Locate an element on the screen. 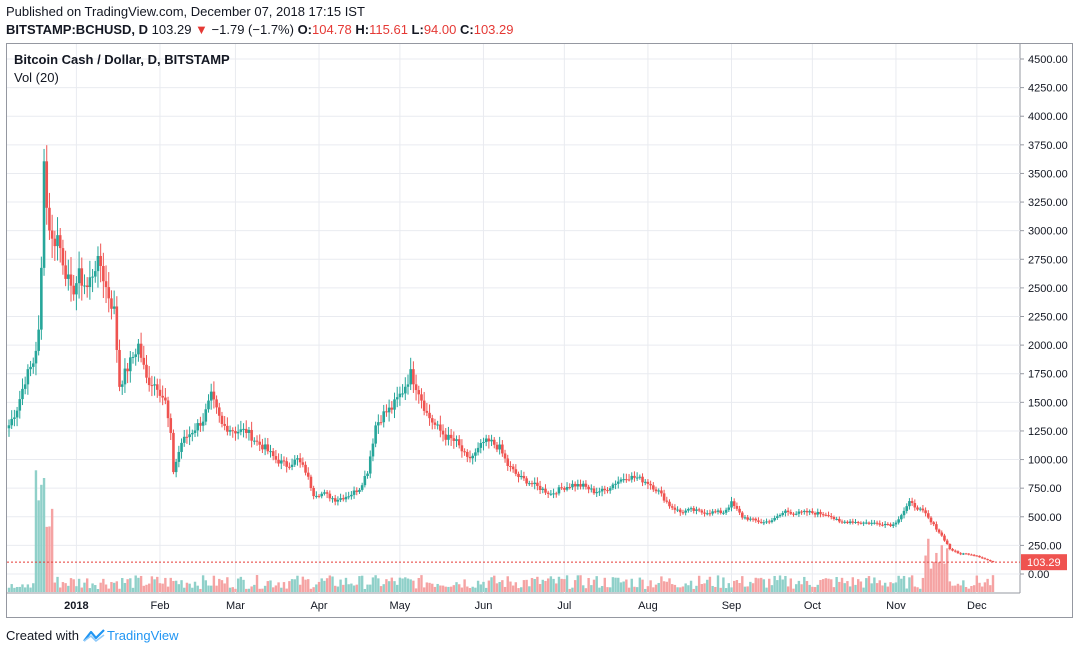 This screenshot has width=1080, height=654. y-tick-label: 3750.00 is located at coordinates (1048, 146).